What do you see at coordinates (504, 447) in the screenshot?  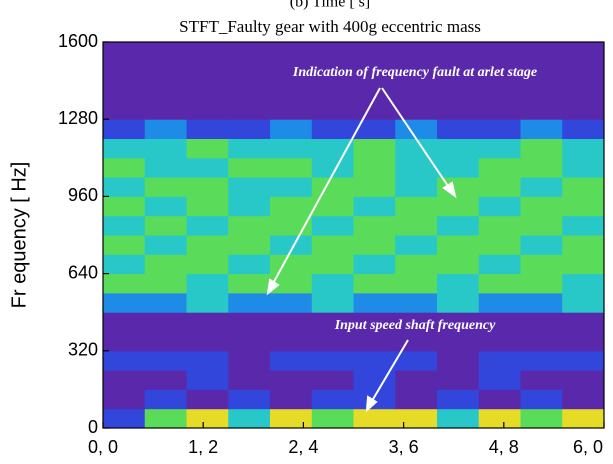 I see `x-tick-label: 4, 8` at bounding box center [504, 447].